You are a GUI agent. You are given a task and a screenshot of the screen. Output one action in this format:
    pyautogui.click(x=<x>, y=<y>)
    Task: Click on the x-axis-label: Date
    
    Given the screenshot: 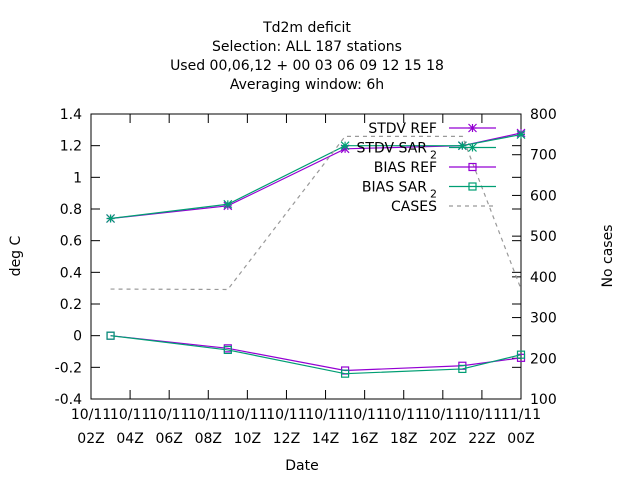 What is the action you would take?
    pyautogui.click(x=301, y=466)
    